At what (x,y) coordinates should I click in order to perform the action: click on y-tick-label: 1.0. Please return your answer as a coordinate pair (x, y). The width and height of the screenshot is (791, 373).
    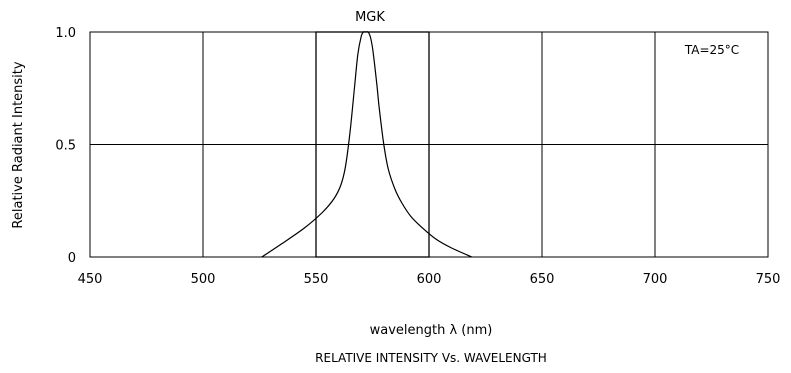
    Looking at the image, I should click on (65, 33).